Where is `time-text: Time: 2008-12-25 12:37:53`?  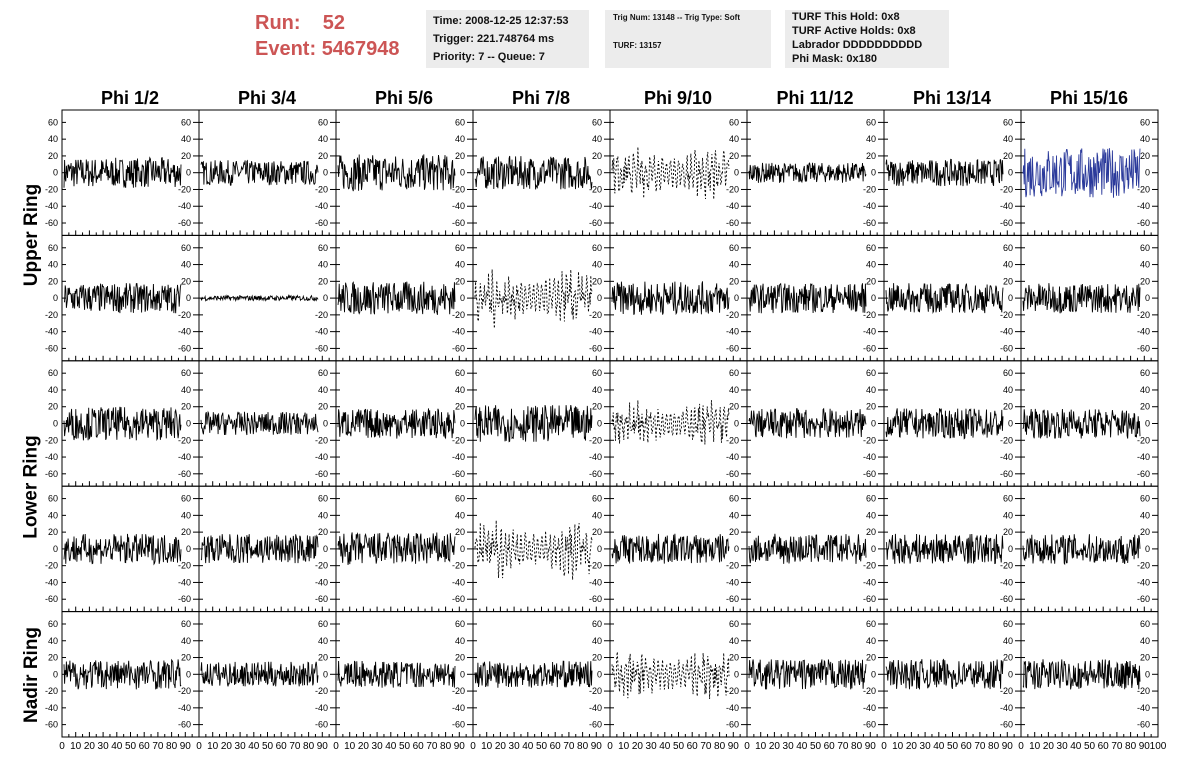 time-text: Time: 2008-12-25 12:37:53 is located at coordinates (501, 21).